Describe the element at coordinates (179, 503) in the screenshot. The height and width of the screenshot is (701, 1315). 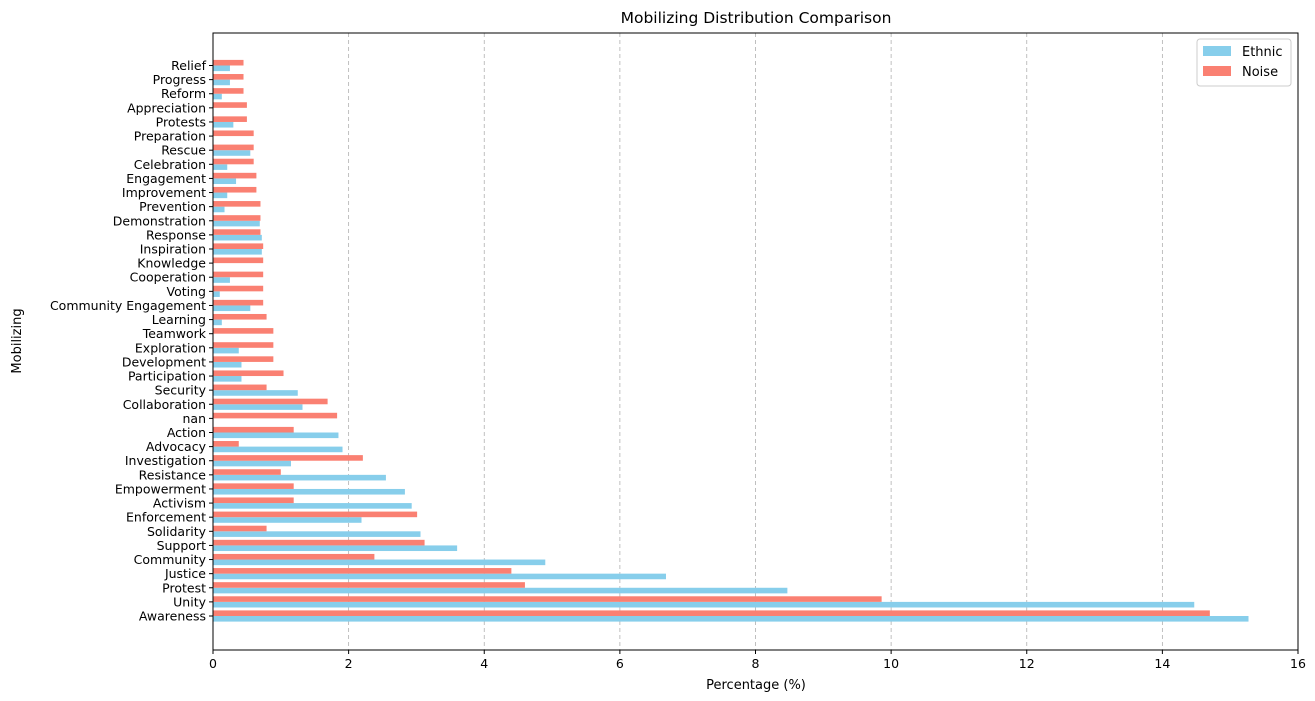
I see `y-tick-label: Activism` at that location.